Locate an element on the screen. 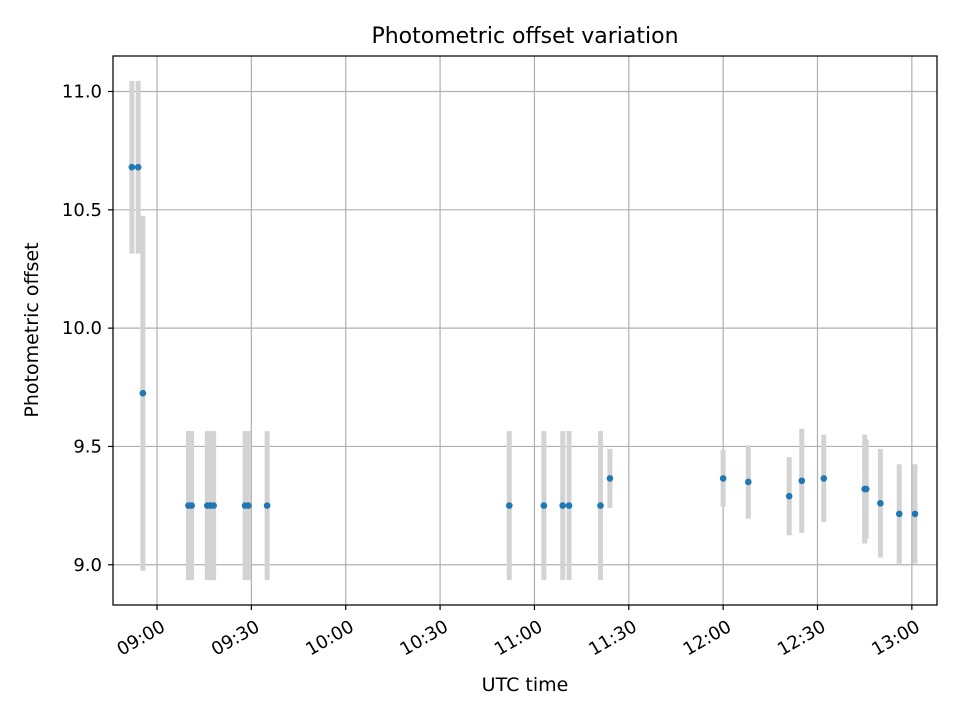 The width and height of the screenshot is (960, 720). y-tick-label: 9.5 is located at coordinates (87, 446).